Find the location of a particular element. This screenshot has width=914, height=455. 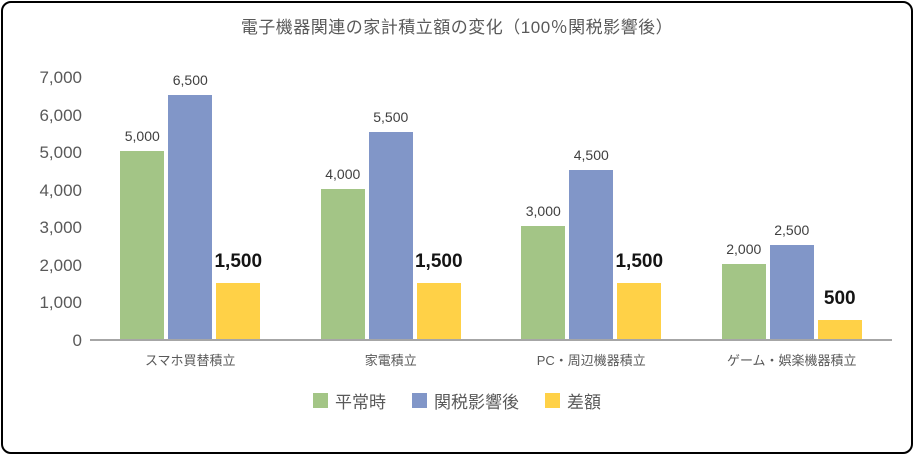

y-axis-tick-label: 3,000 is located at coordinates (60, 228).